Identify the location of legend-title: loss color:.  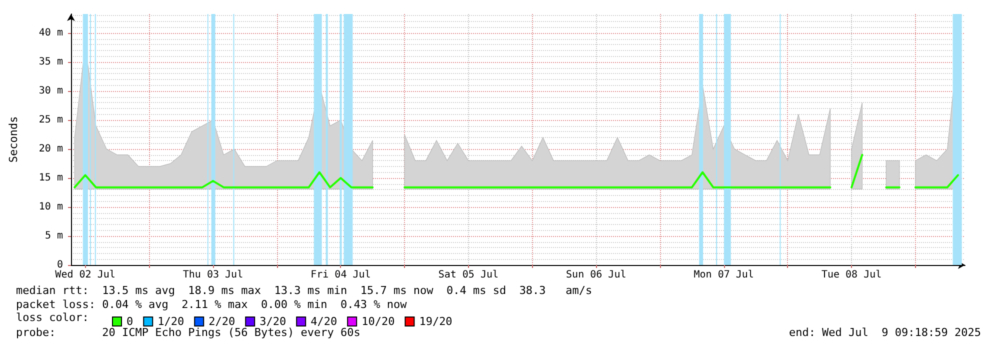
(52, 317).